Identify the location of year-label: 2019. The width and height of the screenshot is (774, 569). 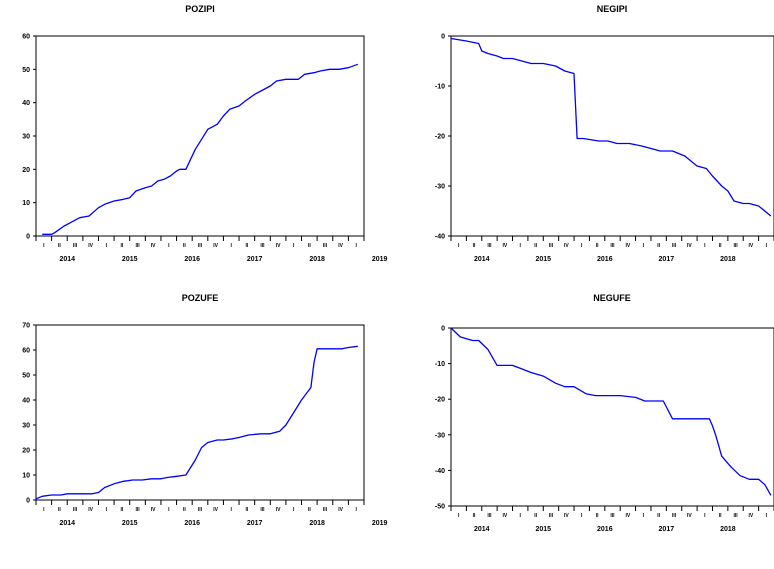
(380, 523).